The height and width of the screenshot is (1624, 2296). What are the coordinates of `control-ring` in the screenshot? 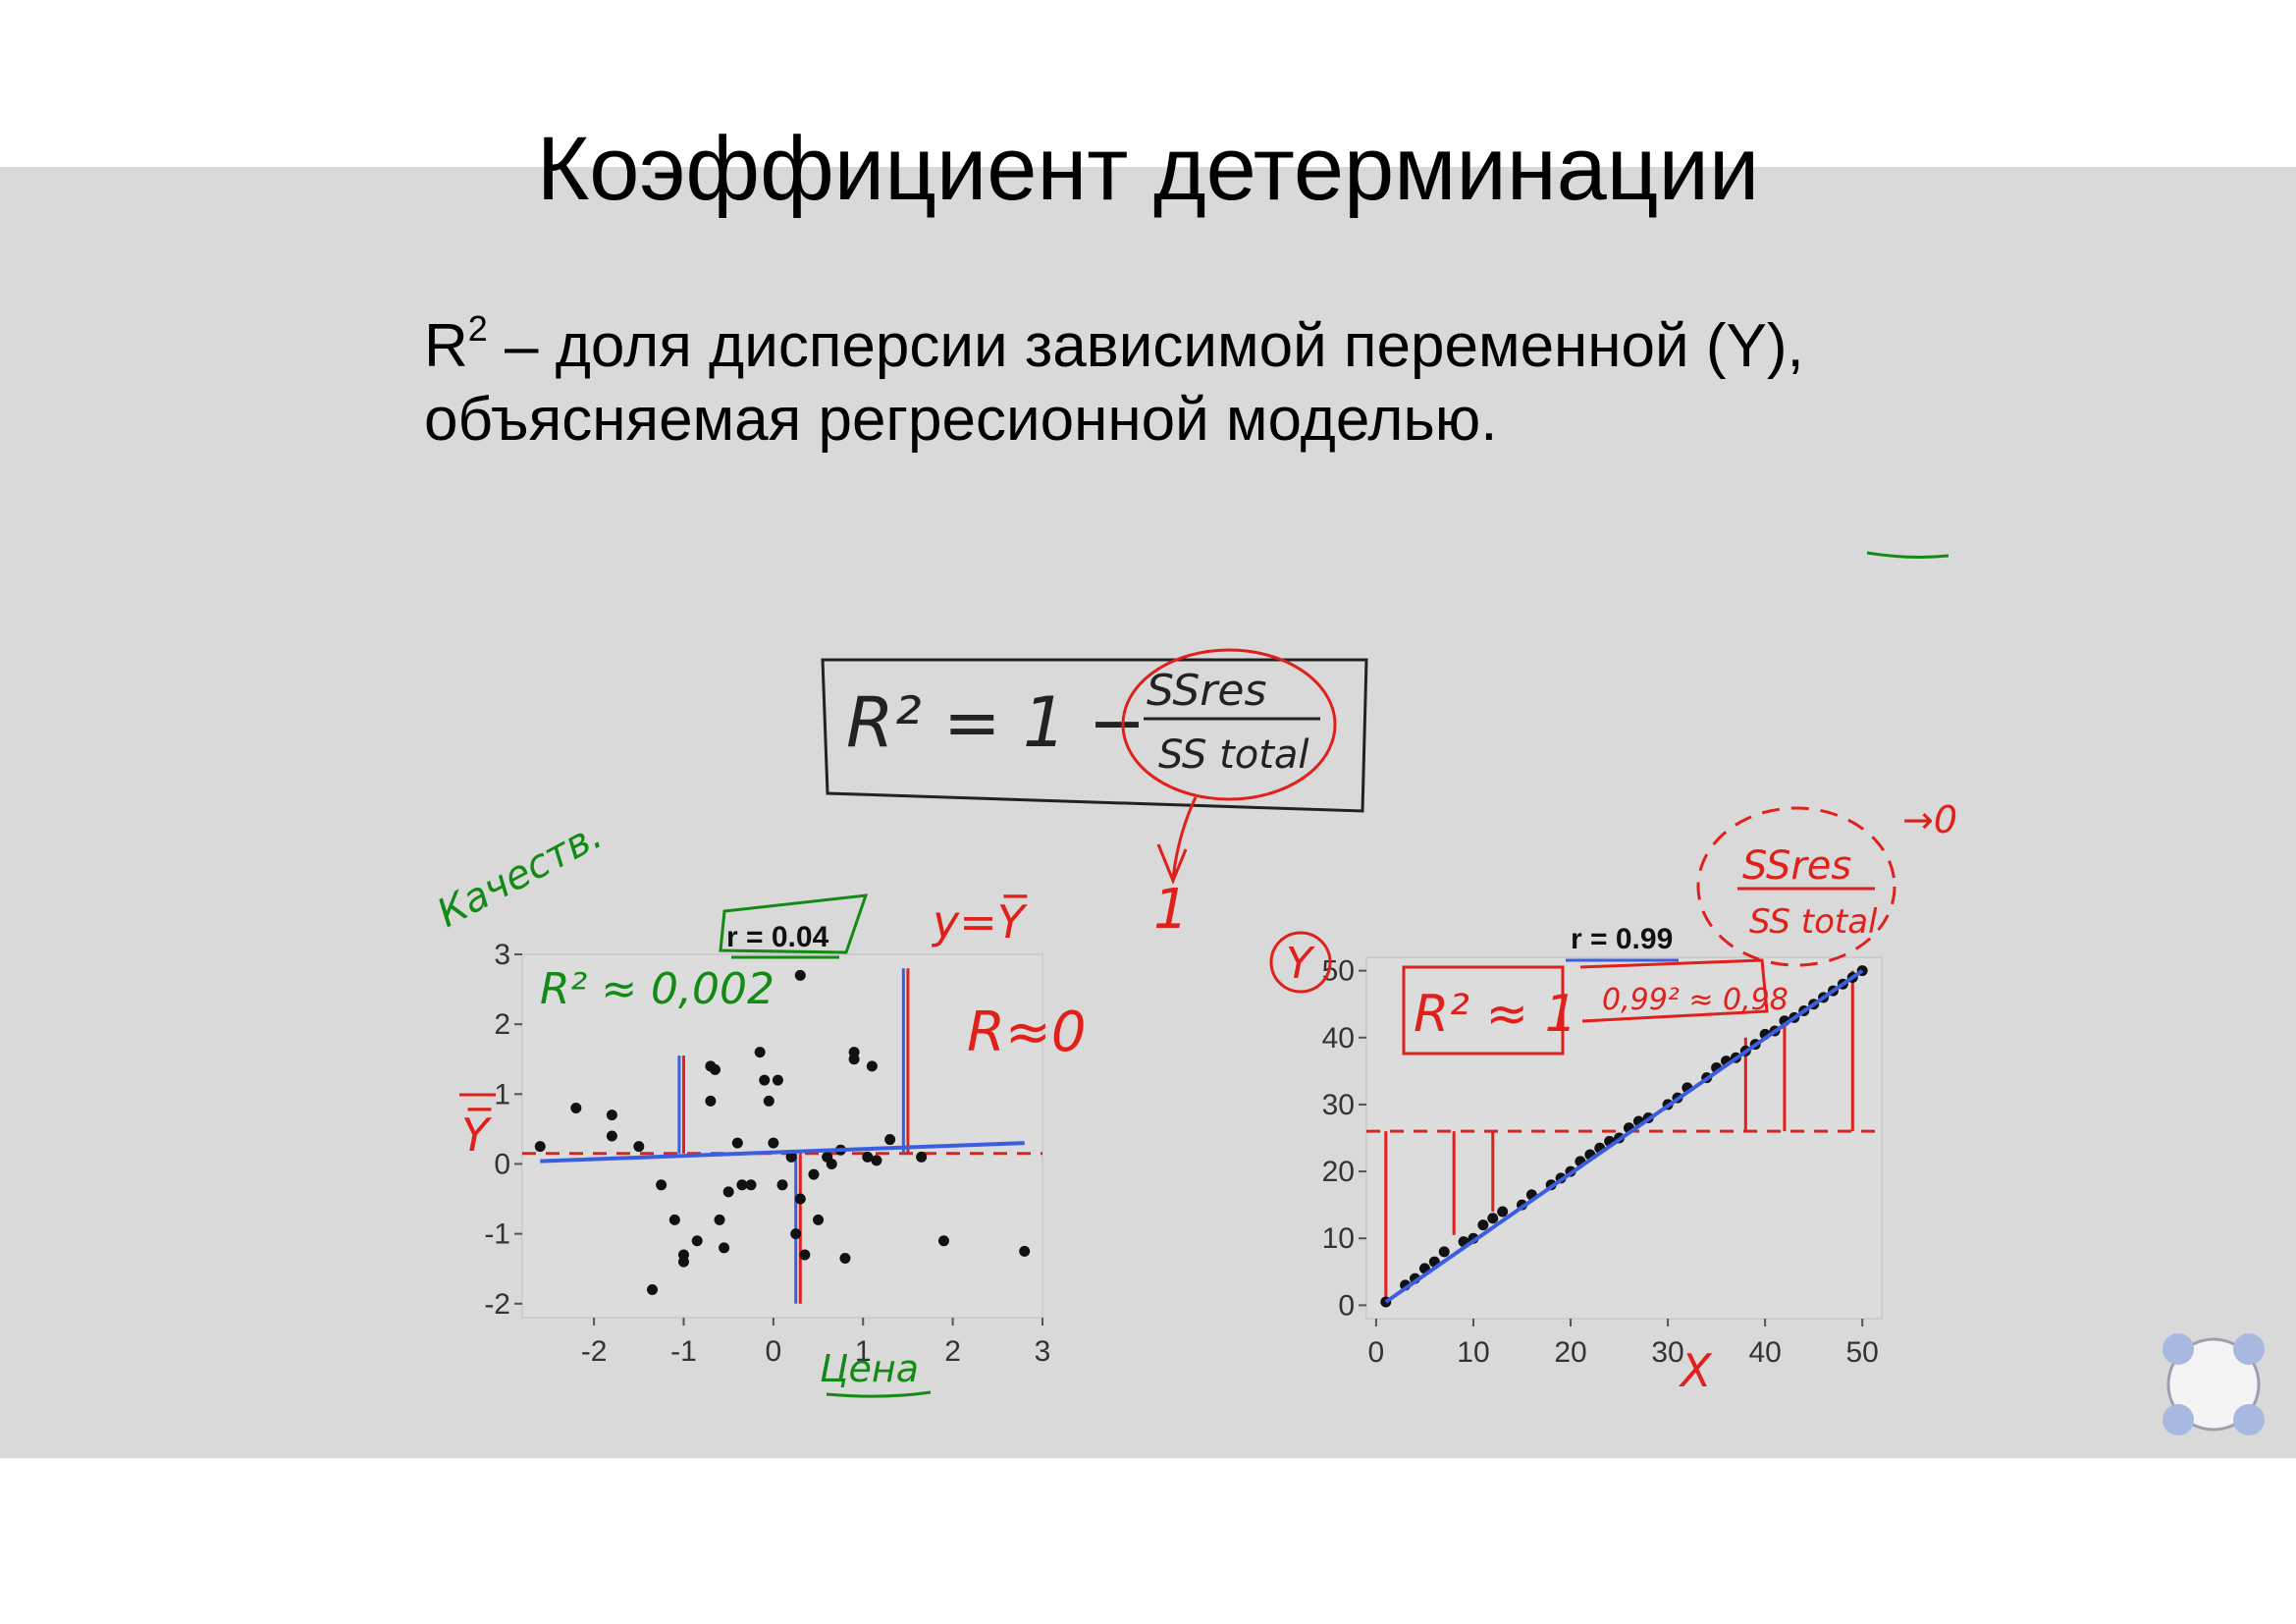 It's located at (2213, 1384).